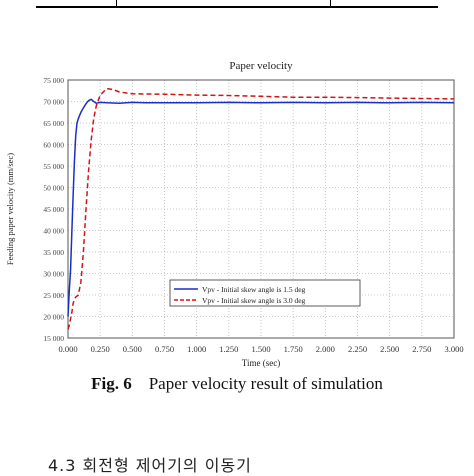  I want to click on x-tick-label: 0.750, so click(164, 349).